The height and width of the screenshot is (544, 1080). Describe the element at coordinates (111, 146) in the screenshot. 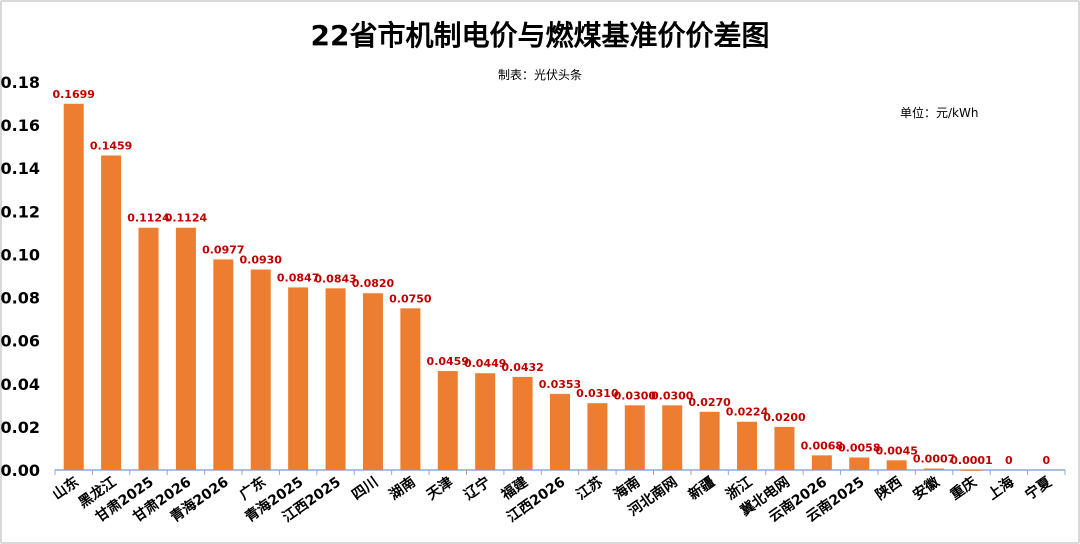

I see `data-label: 0.1459` at that location.